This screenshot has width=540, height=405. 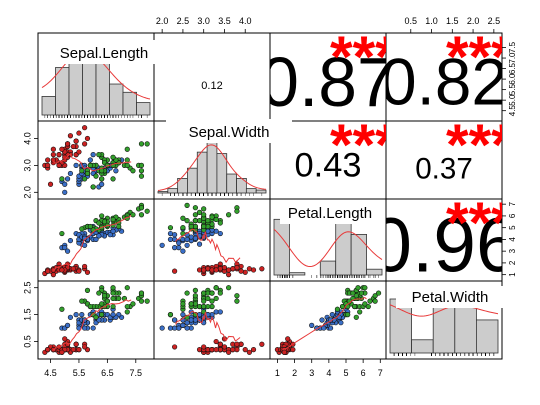 What do you see at coordinates (364, 145) in the screenshot?
I see `significance-stars-1-2: ***` at bounding box center [364, 145].